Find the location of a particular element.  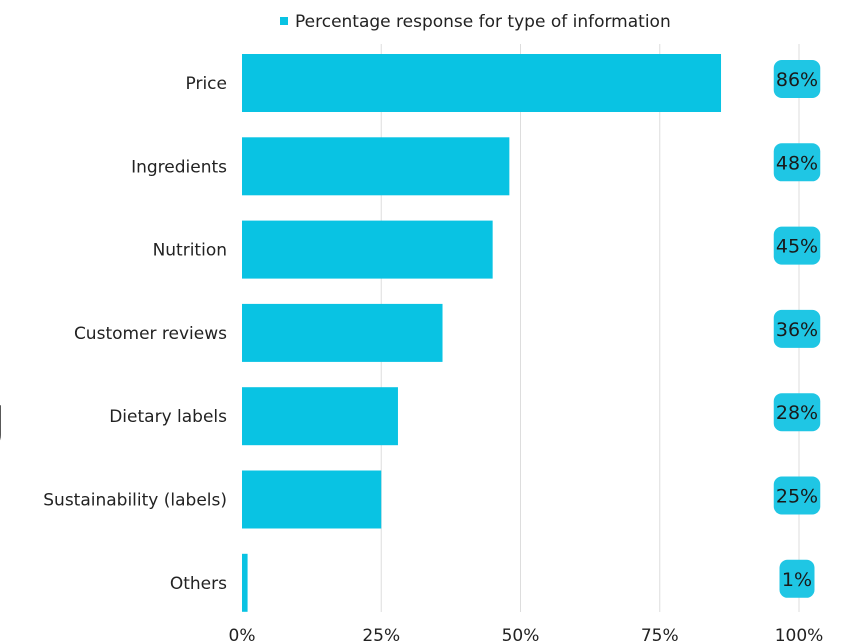

x-axis-ticks: 0% 25% 50% 75% 100% is located at coordinates (526, 635).